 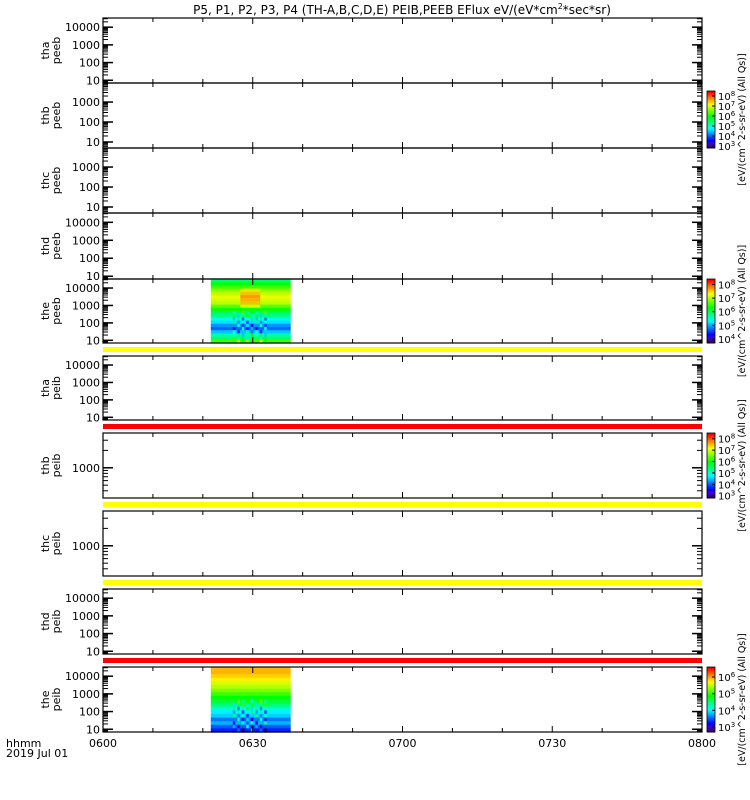 I want to click on colorbar-label-exponent: 4, so click(x=733, y=482).